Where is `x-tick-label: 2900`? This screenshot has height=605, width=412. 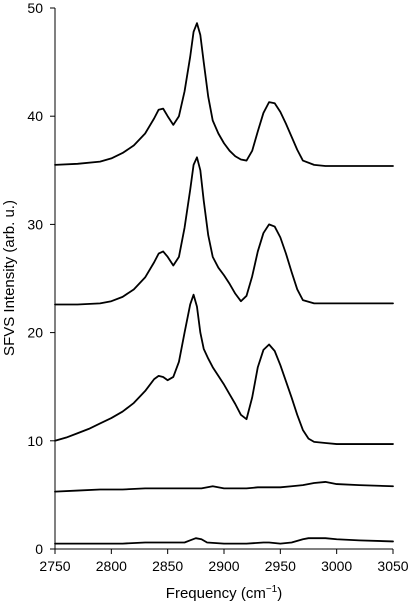 x-tick-label: 2900 is located at coordinates (223, 566).